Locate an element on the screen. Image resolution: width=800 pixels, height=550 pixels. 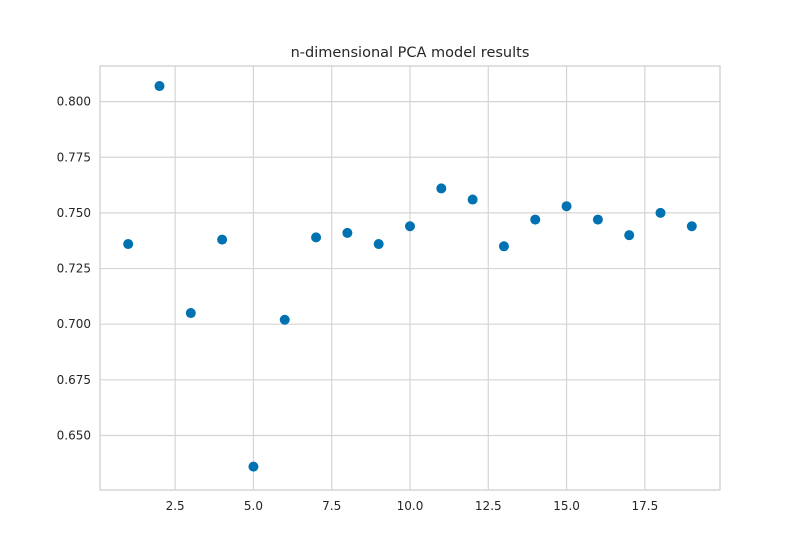
y-tick-label: 0.750 is located at coordinates (74, 213).